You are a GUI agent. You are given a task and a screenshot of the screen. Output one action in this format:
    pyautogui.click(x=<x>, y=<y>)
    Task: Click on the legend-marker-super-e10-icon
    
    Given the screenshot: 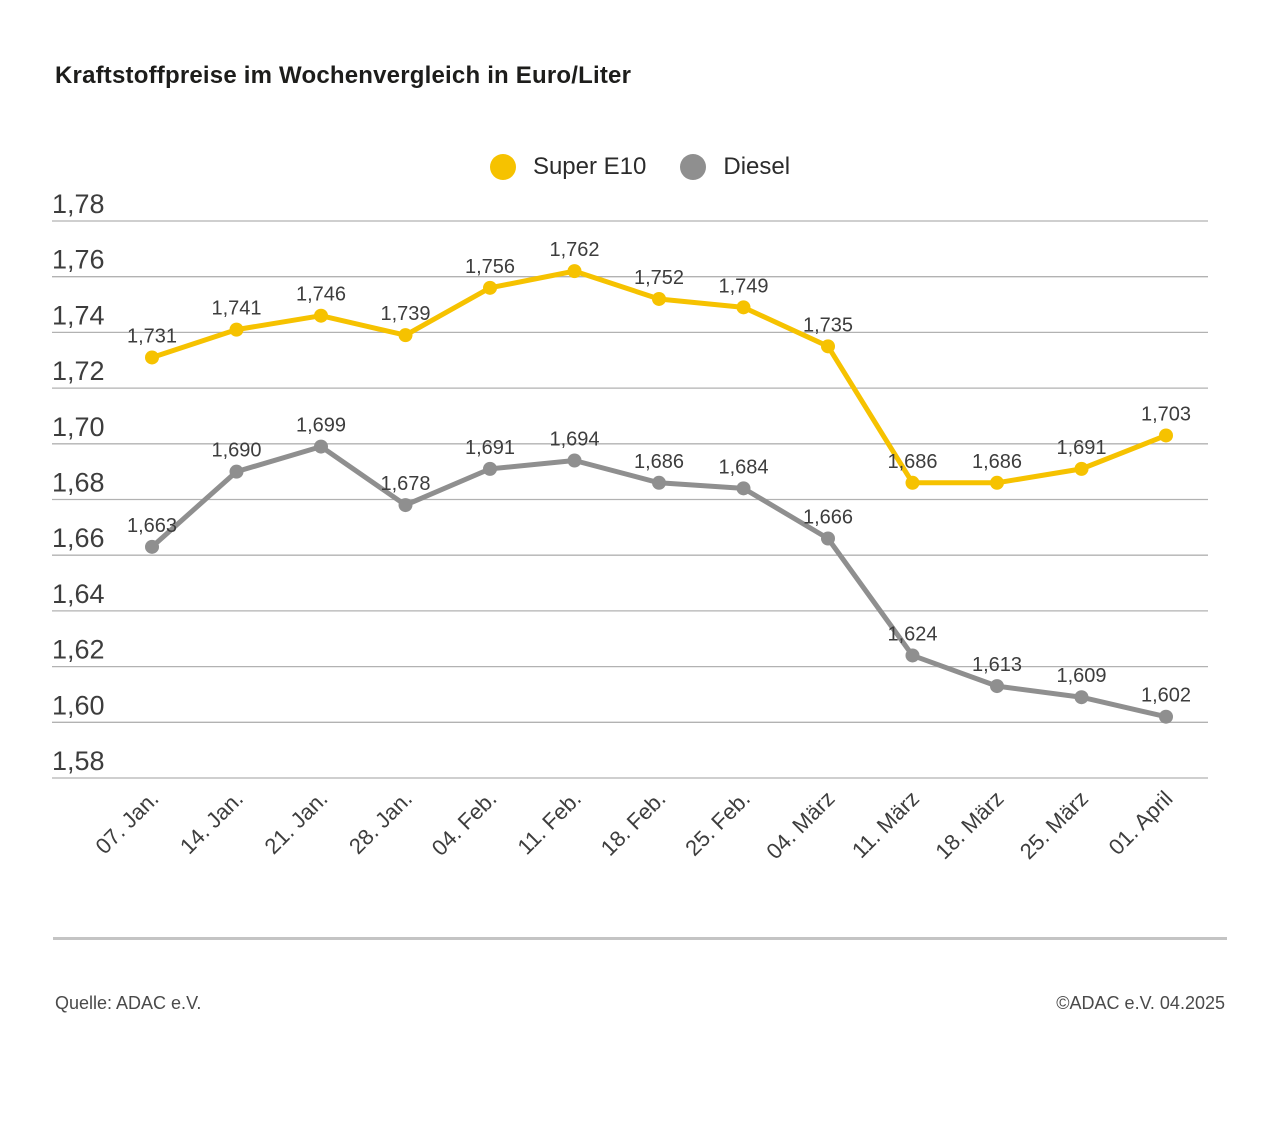 What is the action you would take?
    pyautogui.click(x=502, y=167)
    